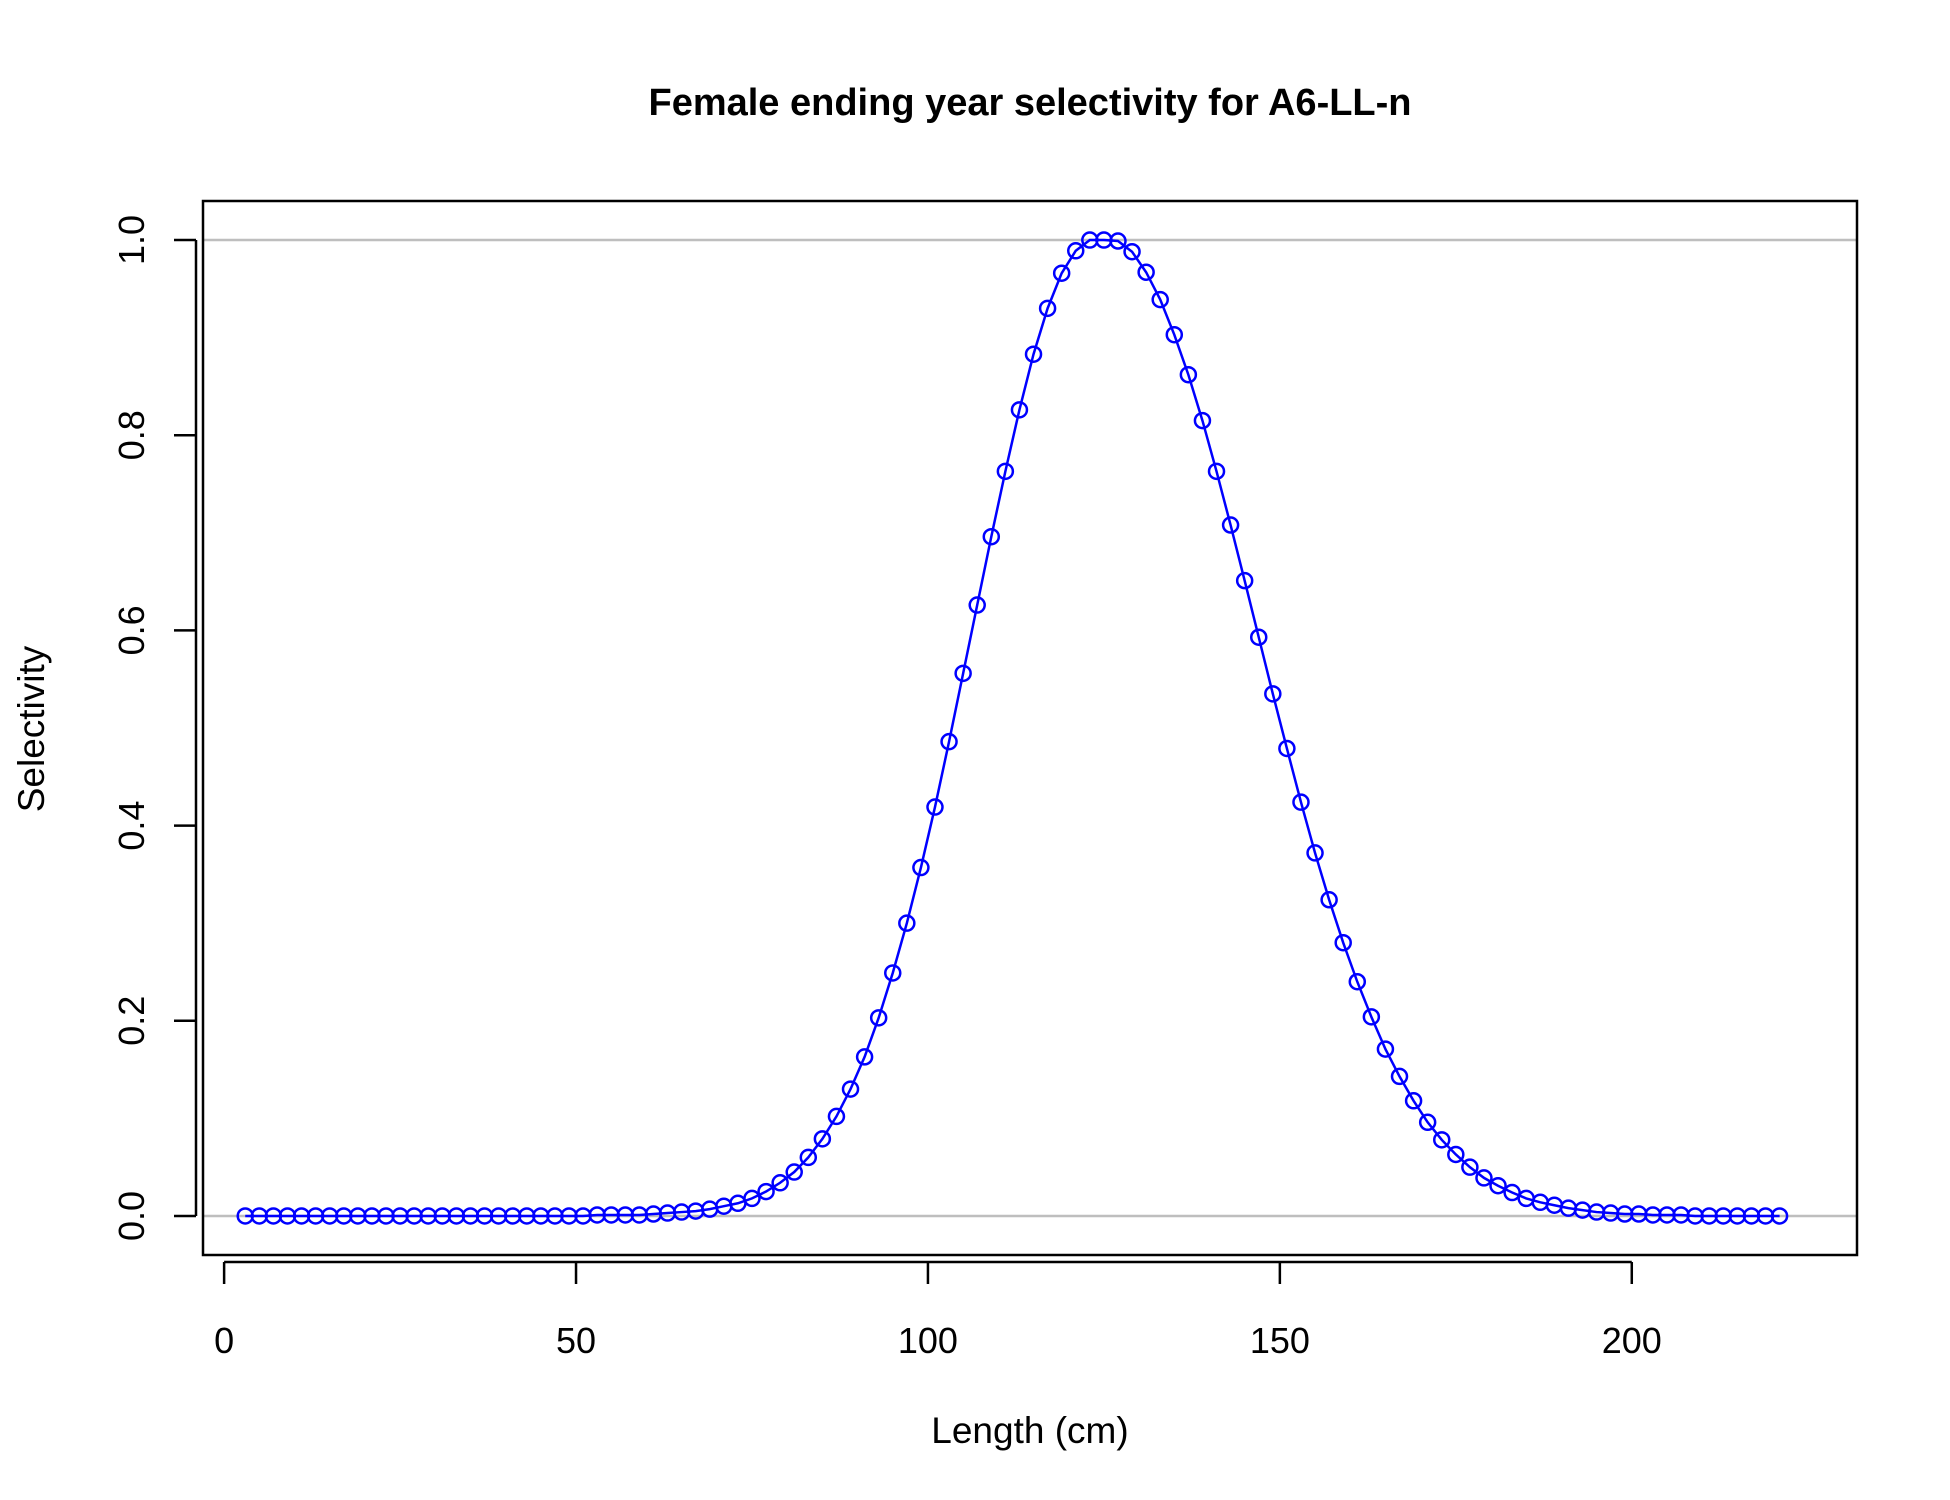  Describe the element at coordinates (131, 1021) in the screenshot. I see `y-tick-label: 0.2` at that location.